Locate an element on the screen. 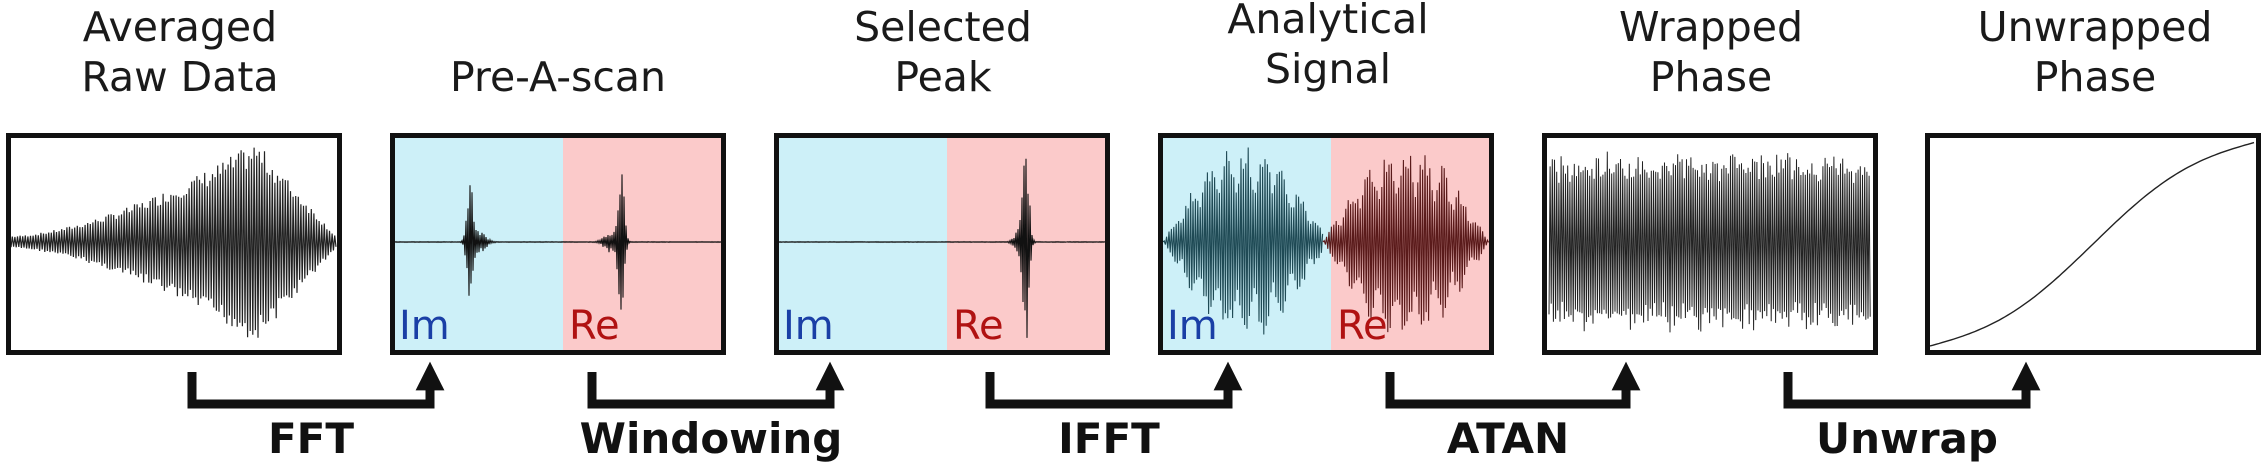  title-unwrapped-phase: Unwrapped Phase is located at coordinates (2095, 52).